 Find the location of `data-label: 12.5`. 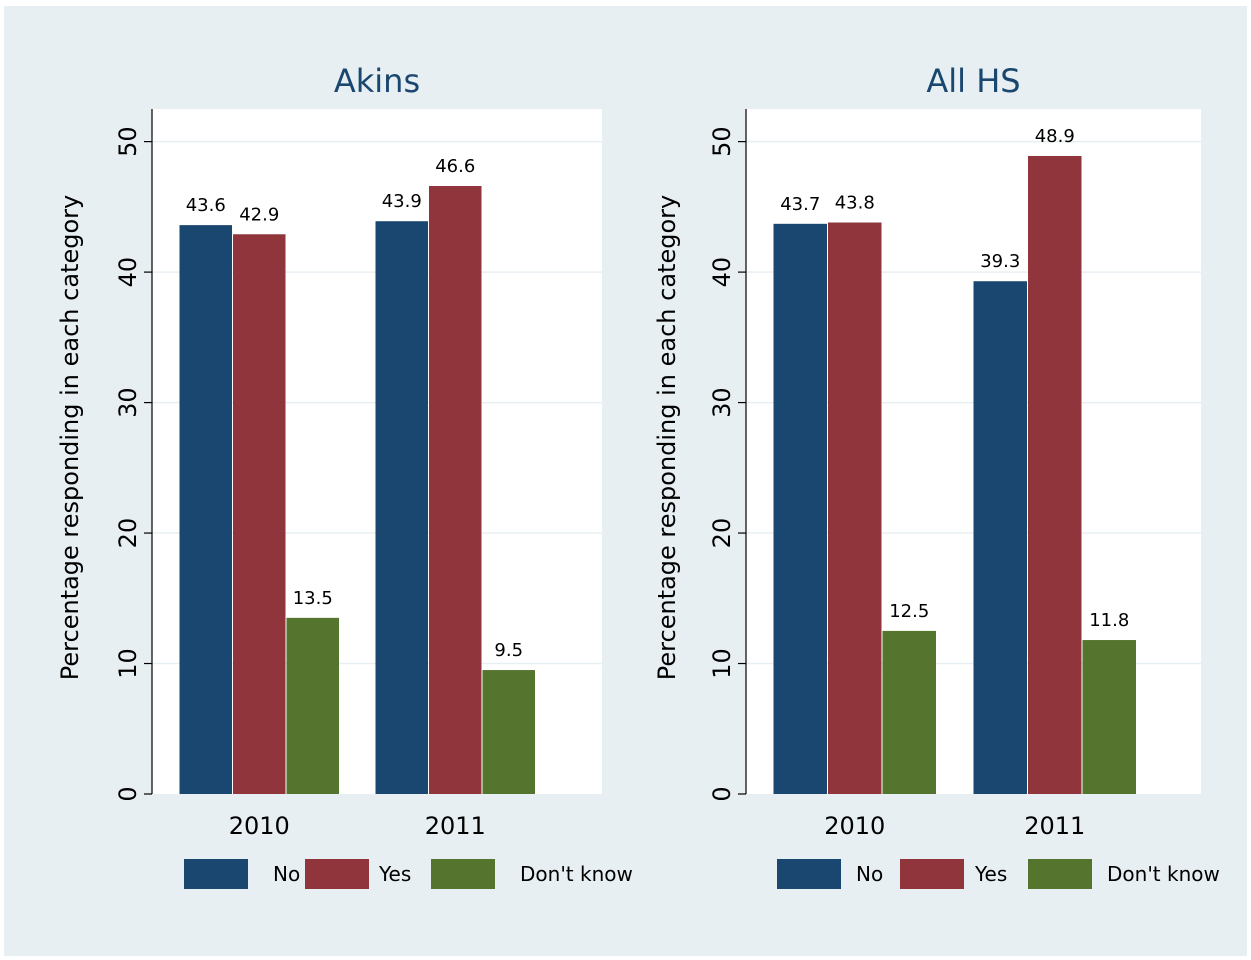

data-label: 12.5 is located at coordinates (909, 611).